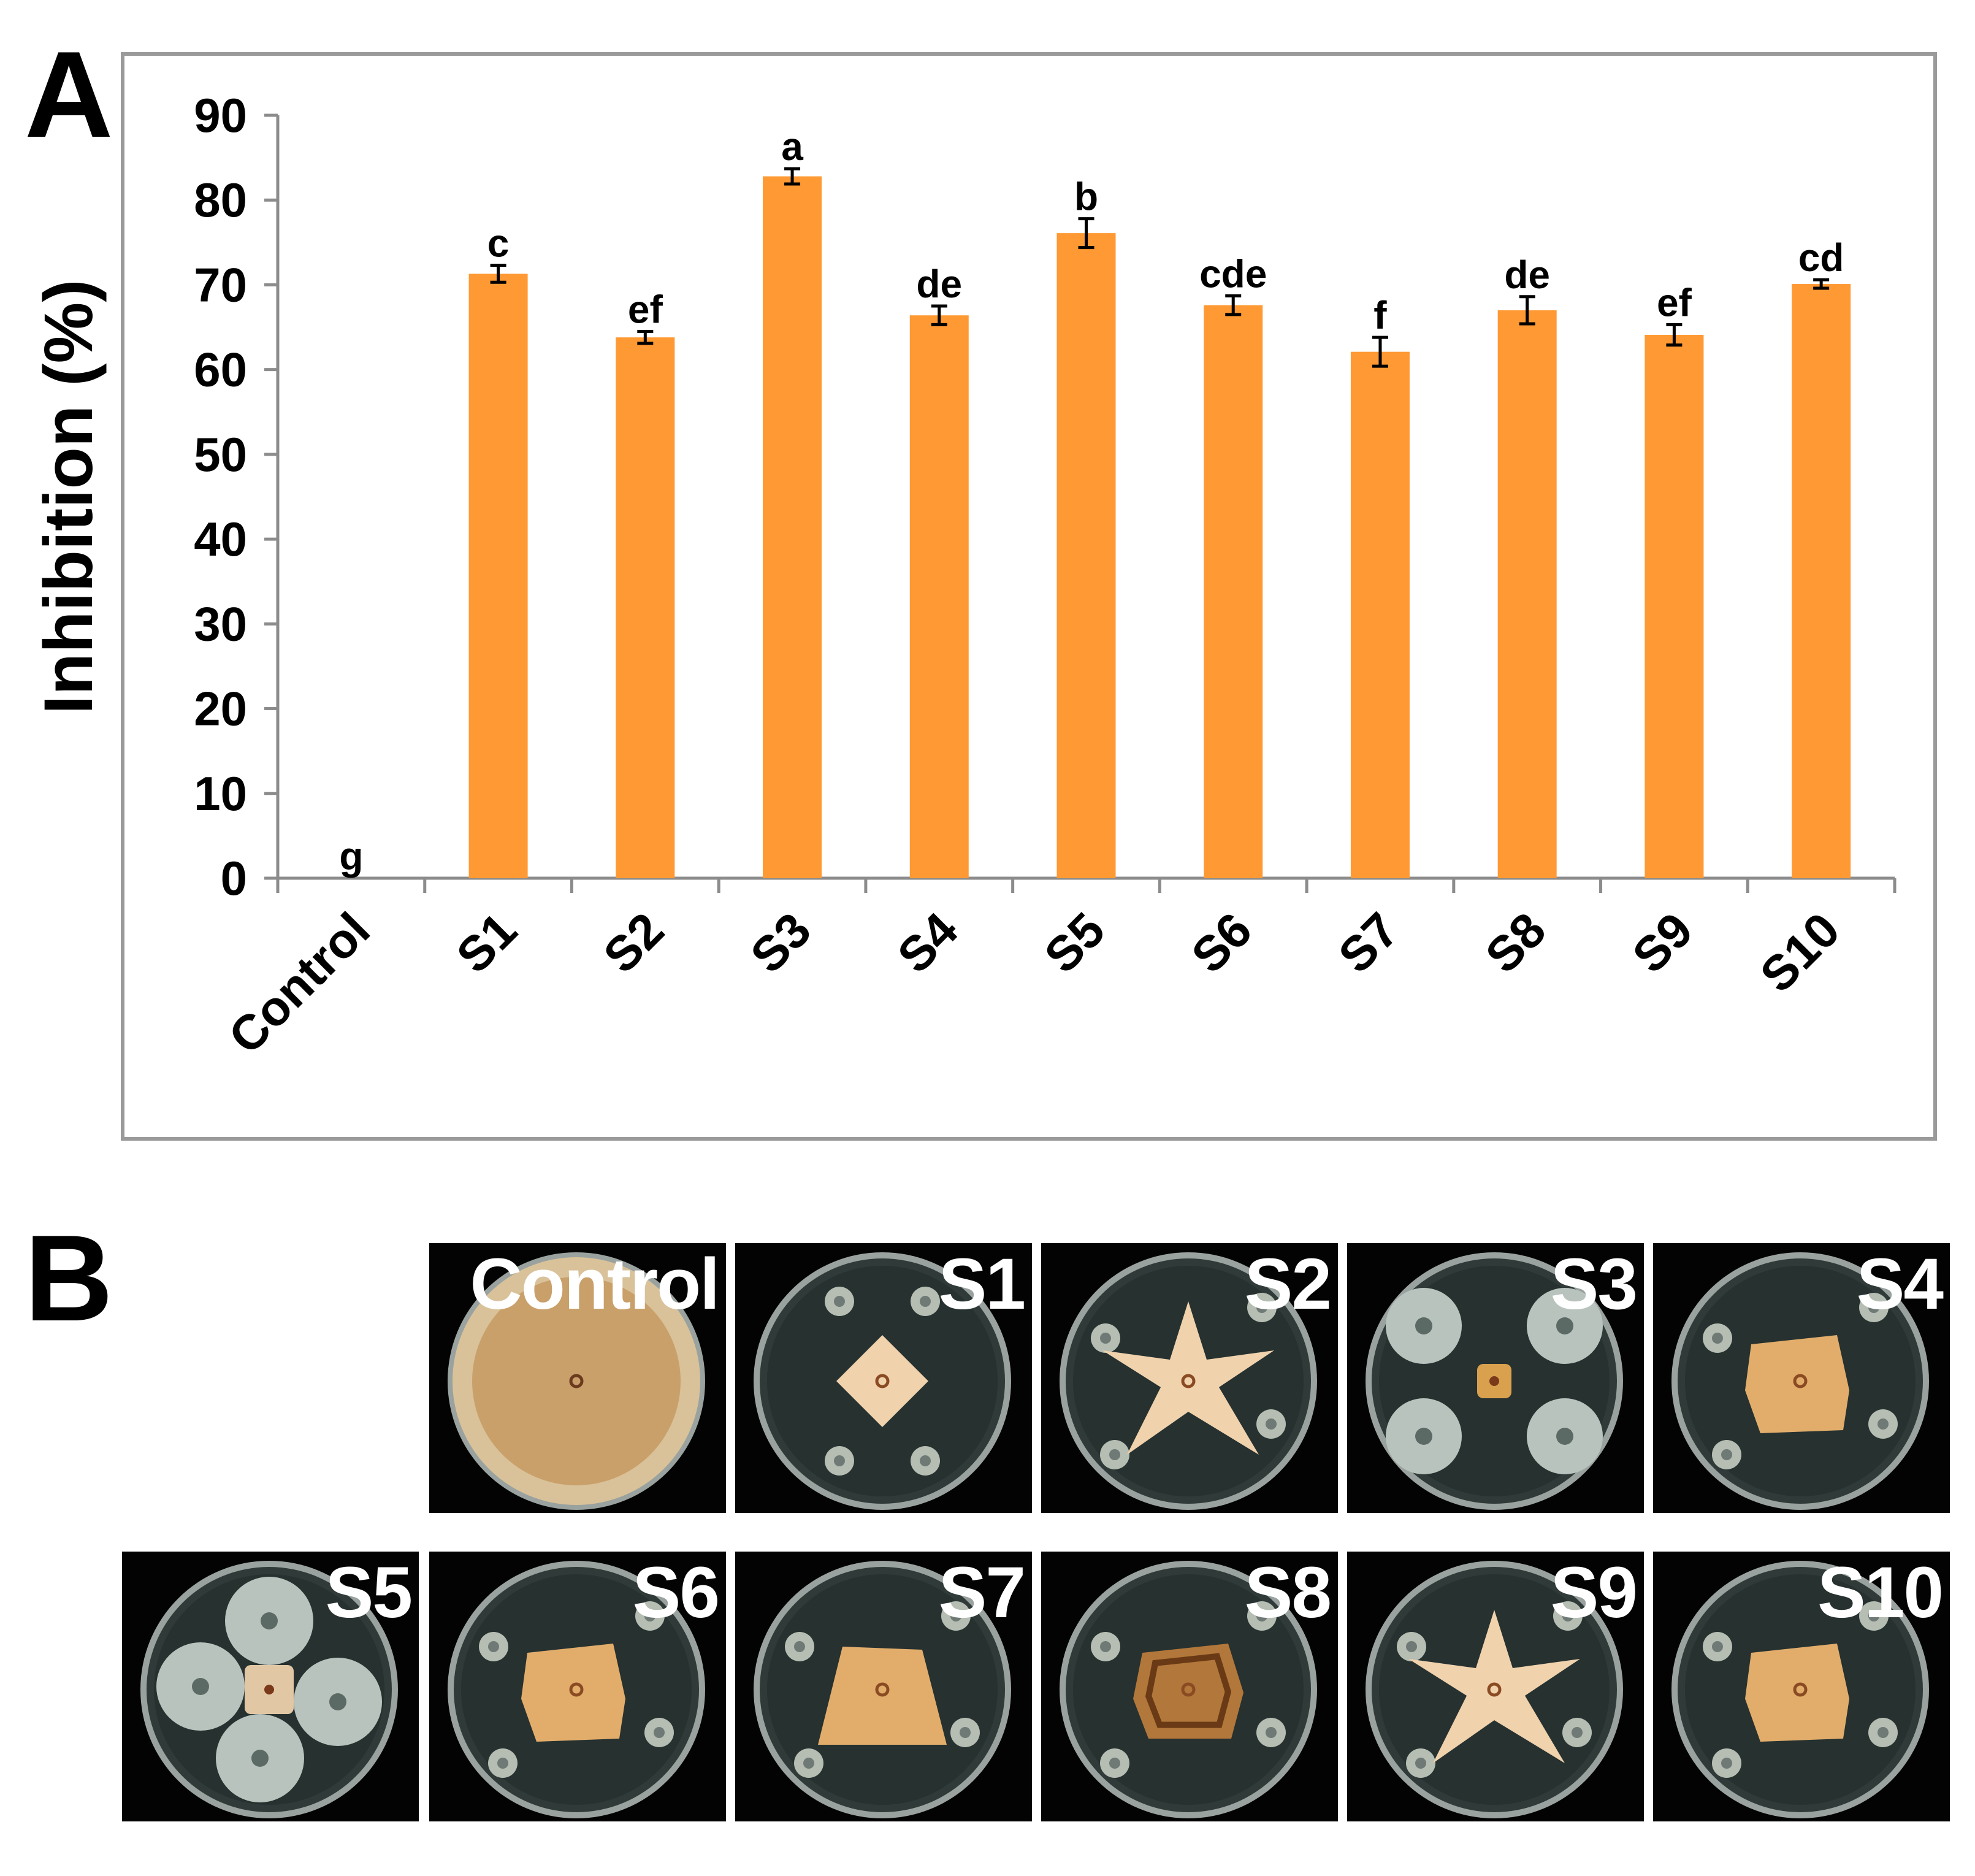  I want to click on x-tick-label: S1, so click(486, 943).